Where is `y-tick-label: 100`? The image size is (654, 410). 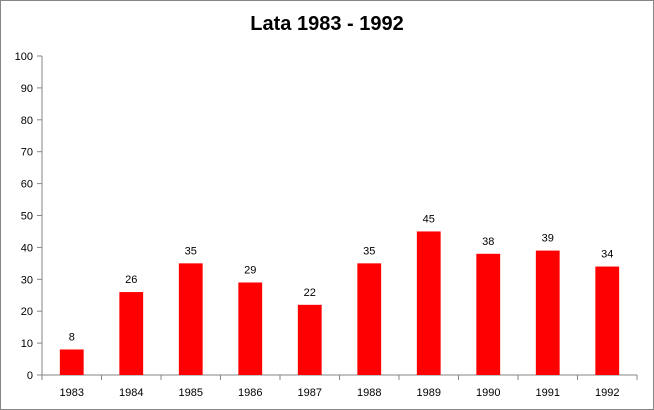
y-tick-label: 100 is located at coordinates (24, 57).